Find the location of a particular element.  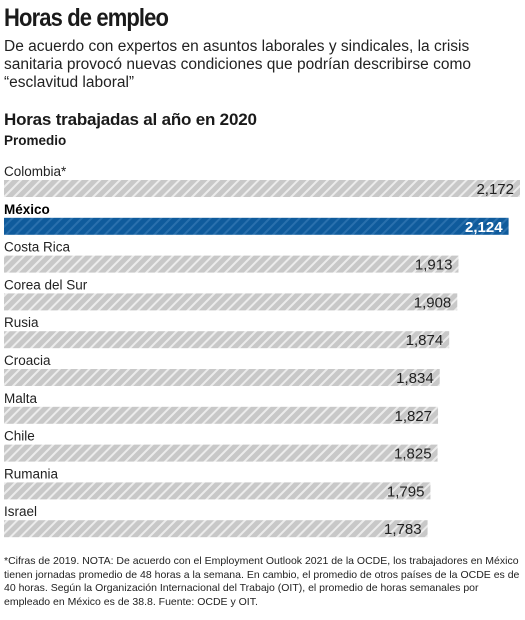

value-label: 1,827 is located at coordinates (413, 416).